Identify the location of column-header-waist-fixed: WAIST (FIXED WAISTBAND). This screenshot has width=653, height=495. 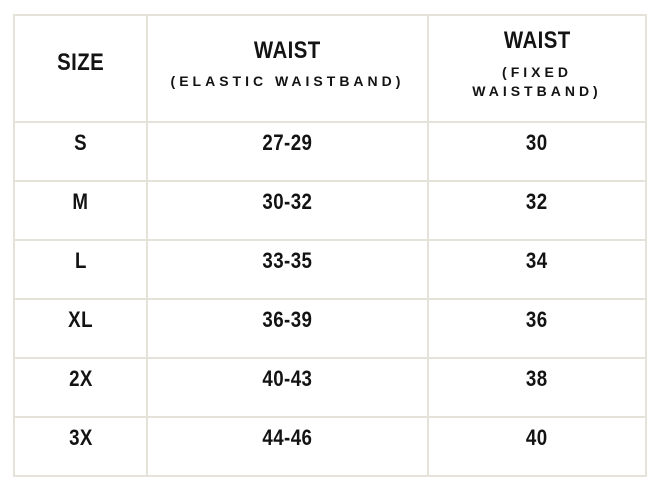
(537, 68).